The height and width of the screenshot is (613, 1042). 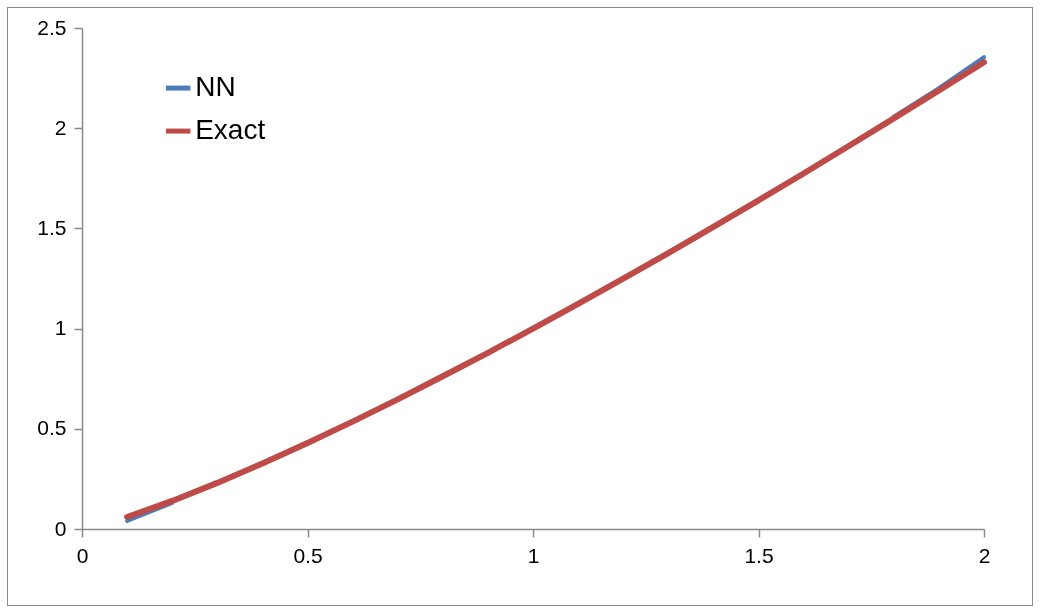 What do you see at coordinates (82, 555) in the screenshot?
I see `x-tick-label: 0` at bounding box center [82, 555].